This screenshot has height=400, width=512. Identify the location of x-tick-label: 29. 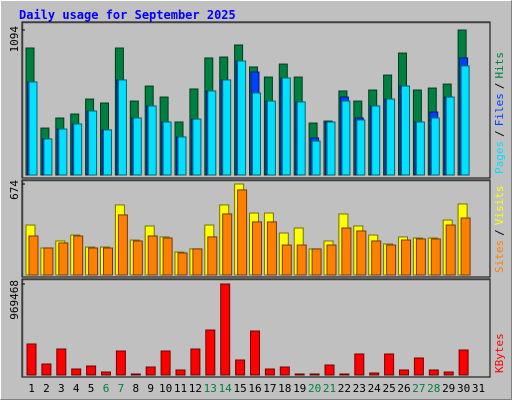
(448, 388).